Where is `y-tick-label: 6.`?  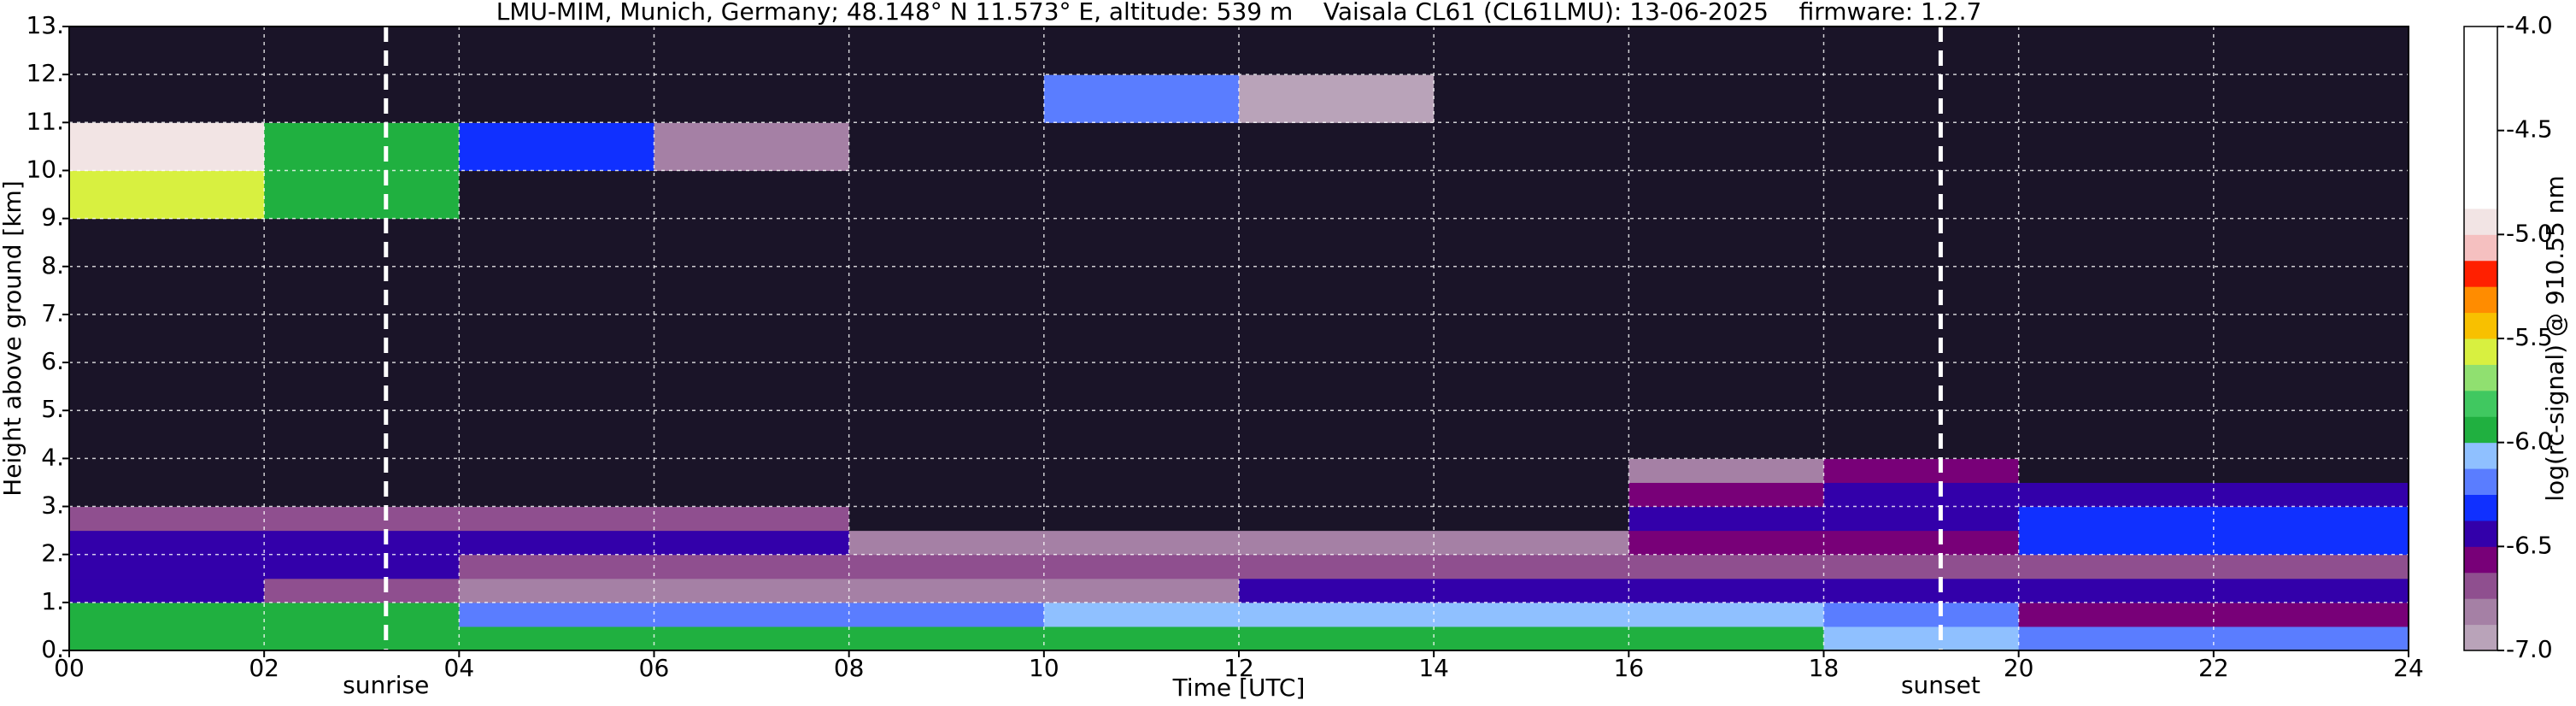 y-tick-label: 6. is located at coordinates (52, 361).